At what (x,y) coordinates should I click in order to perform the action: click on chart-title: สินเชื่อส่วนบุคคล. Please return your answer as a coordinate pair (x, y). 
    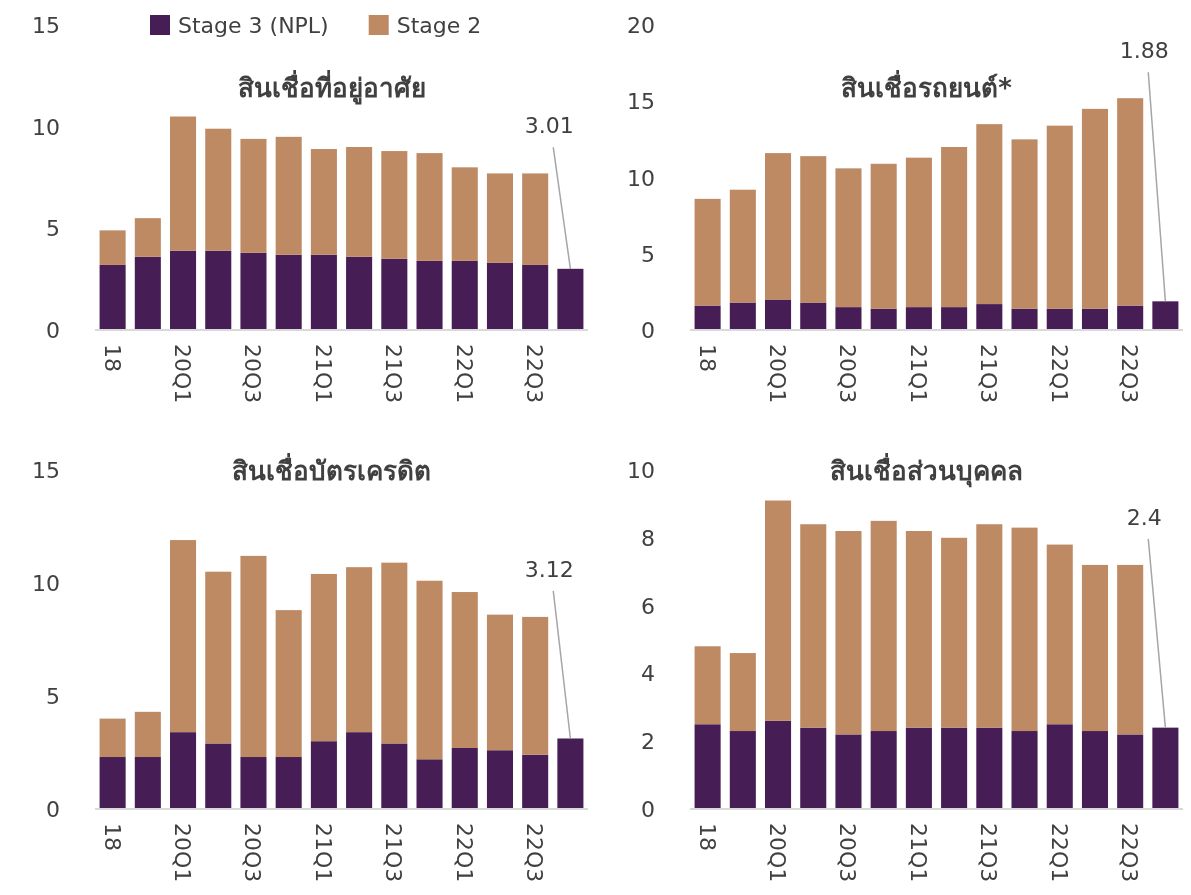
    Looking at the image, I should click on (926, 470).